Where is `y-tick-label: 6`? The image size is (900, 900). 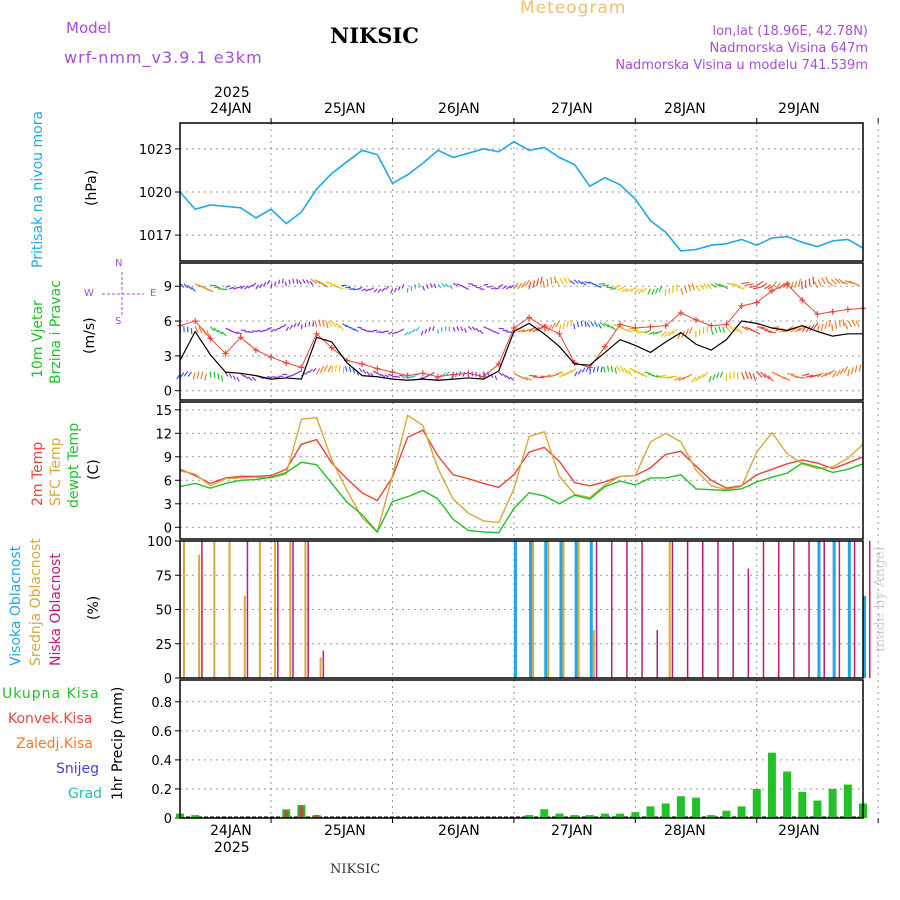 y-tick-label: 6 is located at coordinates (168, 322).